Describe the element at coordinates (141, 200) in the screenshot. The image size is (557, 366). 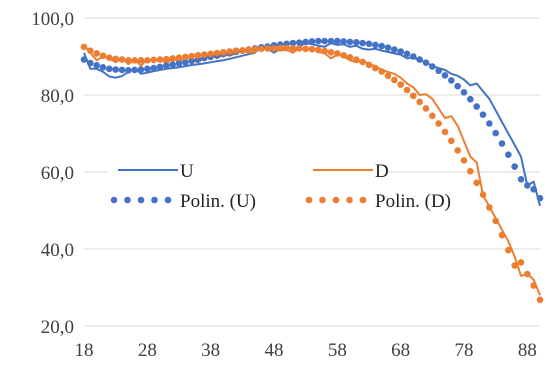
I see `legend-swatch-dot-polin-u--2` at that location.